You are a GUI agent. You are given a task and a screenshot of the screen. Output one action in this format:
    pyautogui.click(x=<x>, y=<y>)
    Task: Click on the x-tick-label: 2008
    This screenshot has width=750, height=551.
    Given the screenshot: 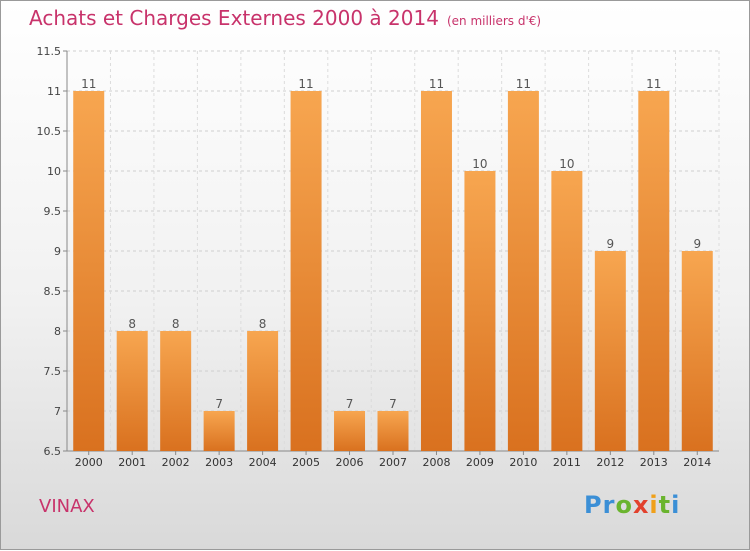 What is the action you would take?
    pyautogui.click(x=436, y=462)
    